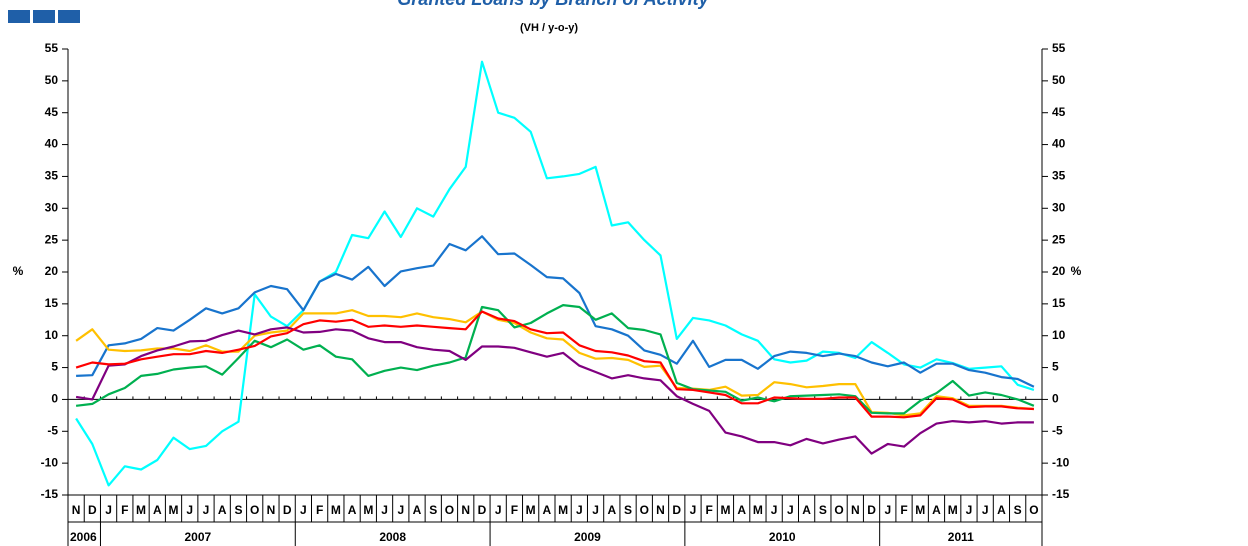 The width and height of the screenshot is (1248, 546). I want to click on y2-tick-label: 30, so click(1059, 207).